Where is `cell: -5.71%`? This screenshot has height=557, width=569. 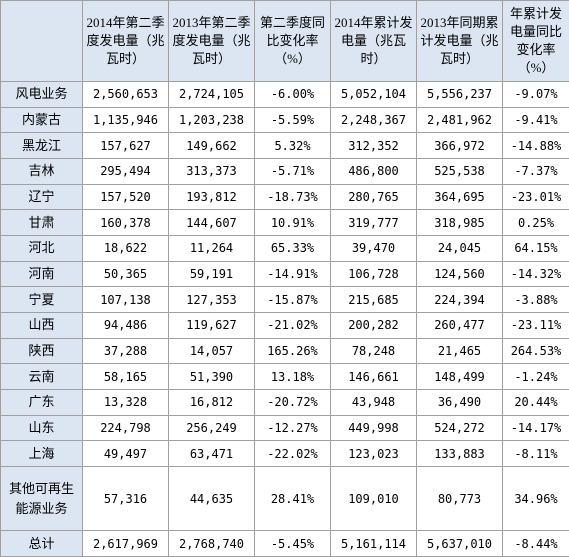
cell: -5.71% is located at coordinates (292, 171).